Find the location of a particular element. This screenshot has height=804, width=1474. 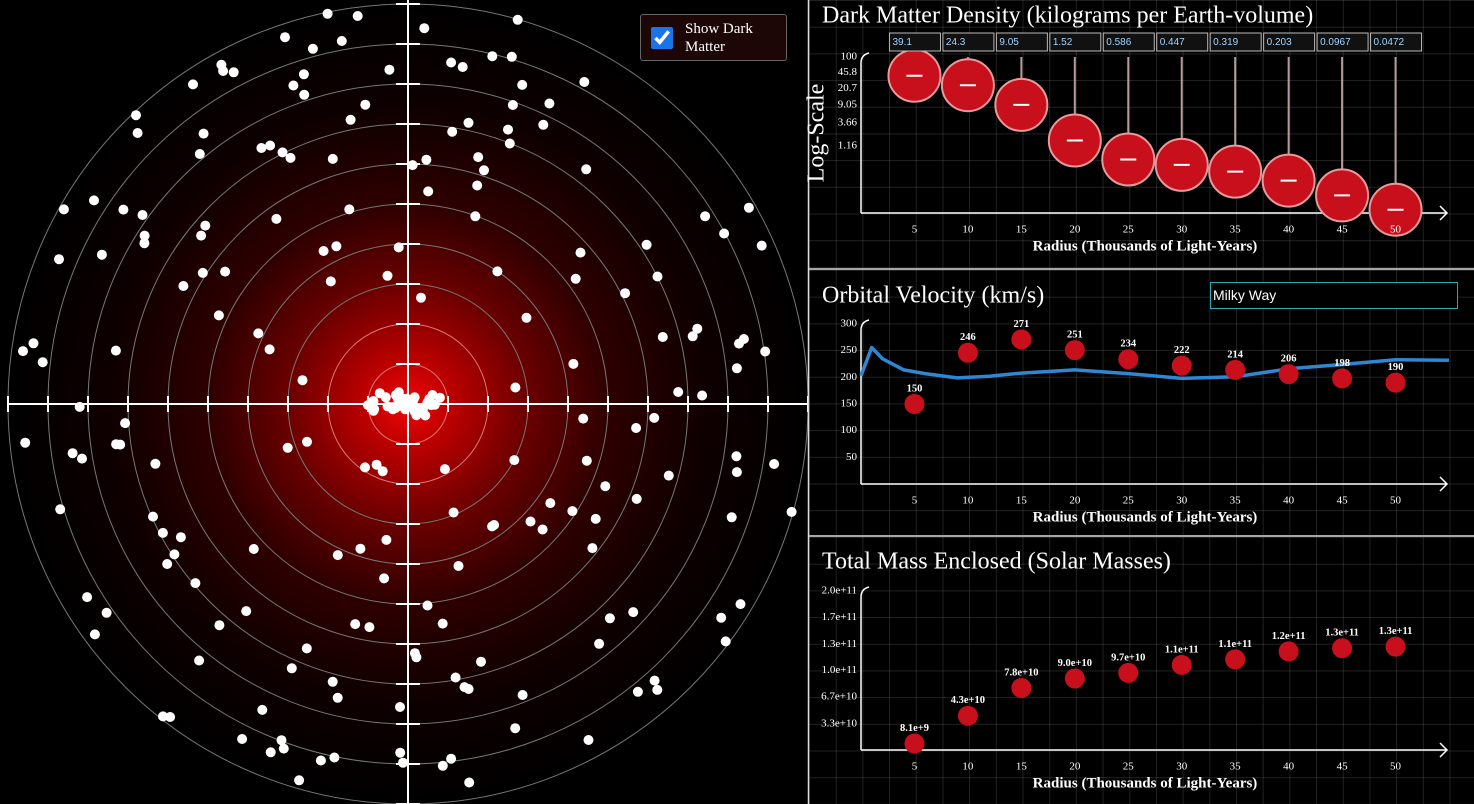

value-label: 222 is located at coordinates (1182, 350).